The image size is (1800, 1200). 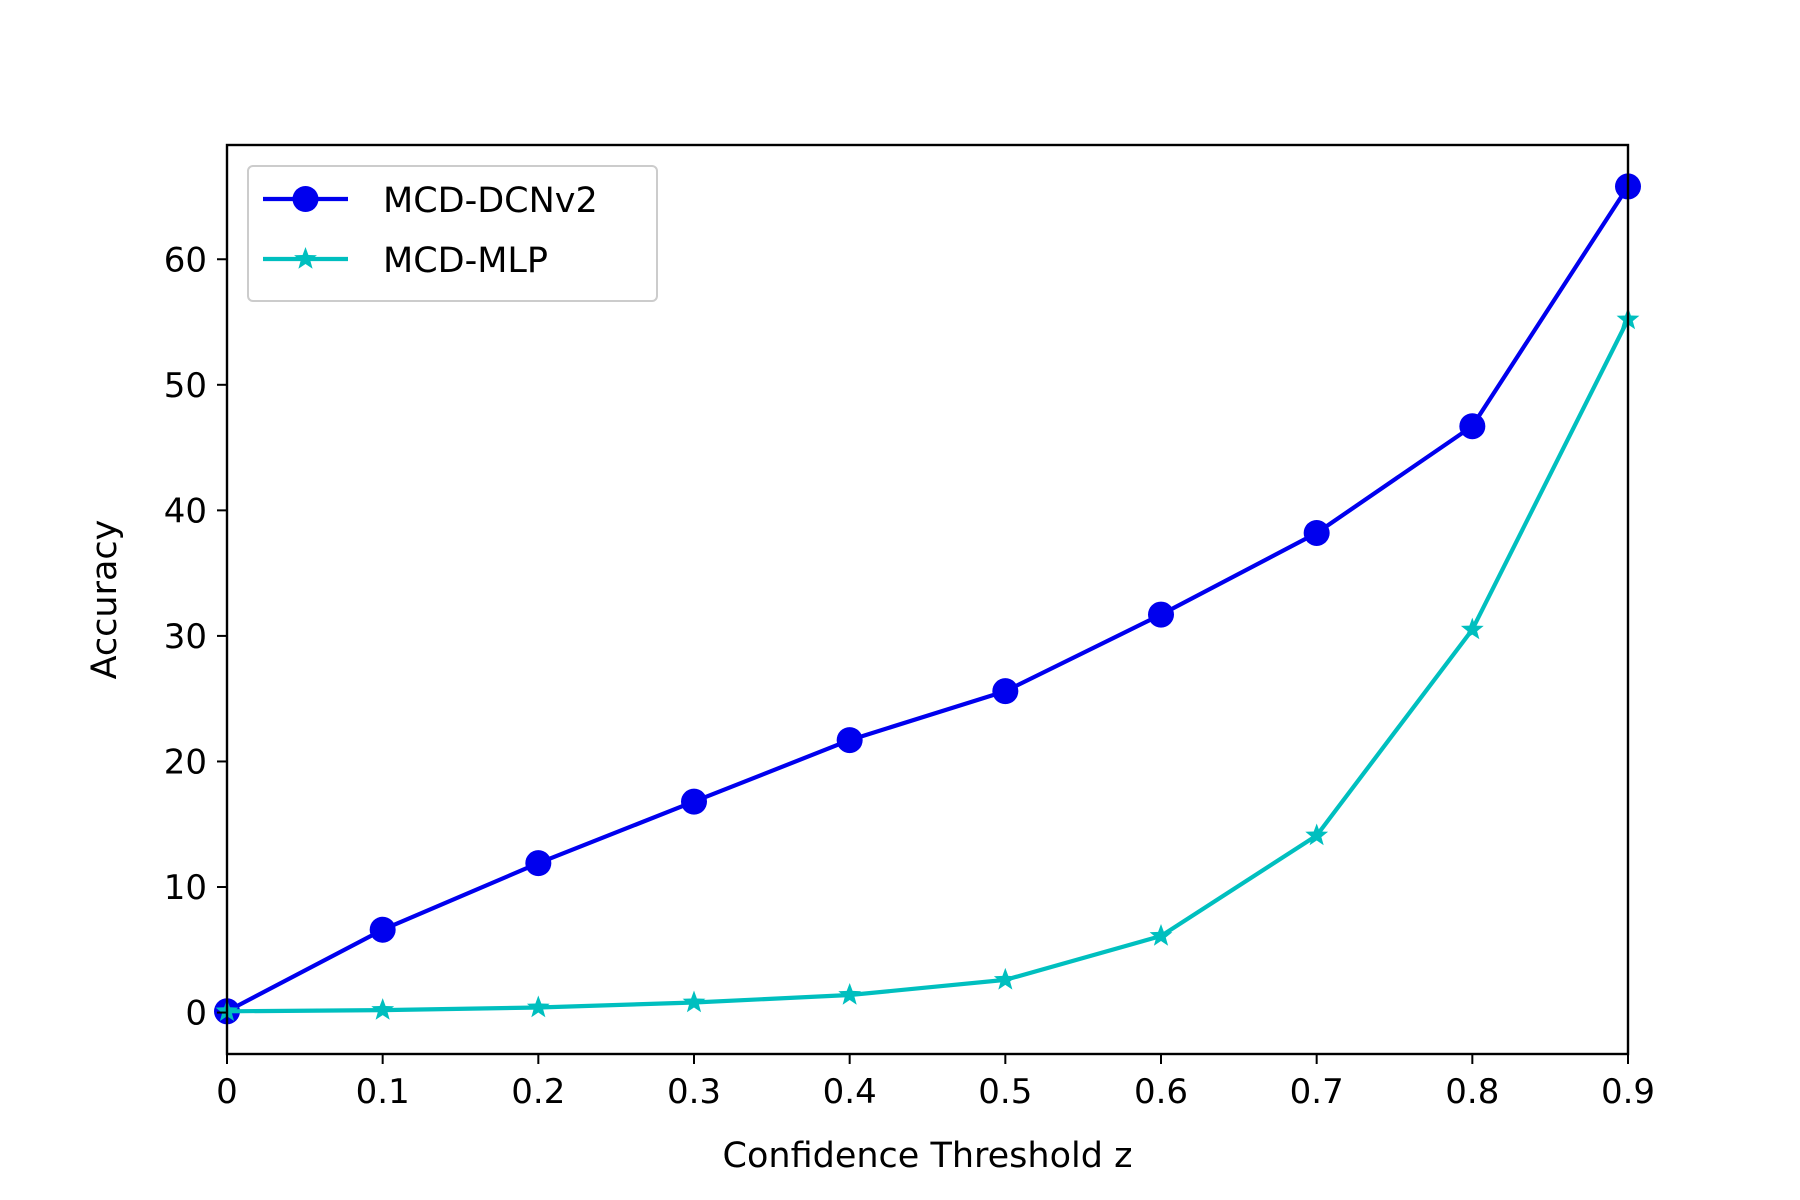 I want to click on legend-entry-mcd-mlp: MCD-MLP, so click(x=405, y=261).